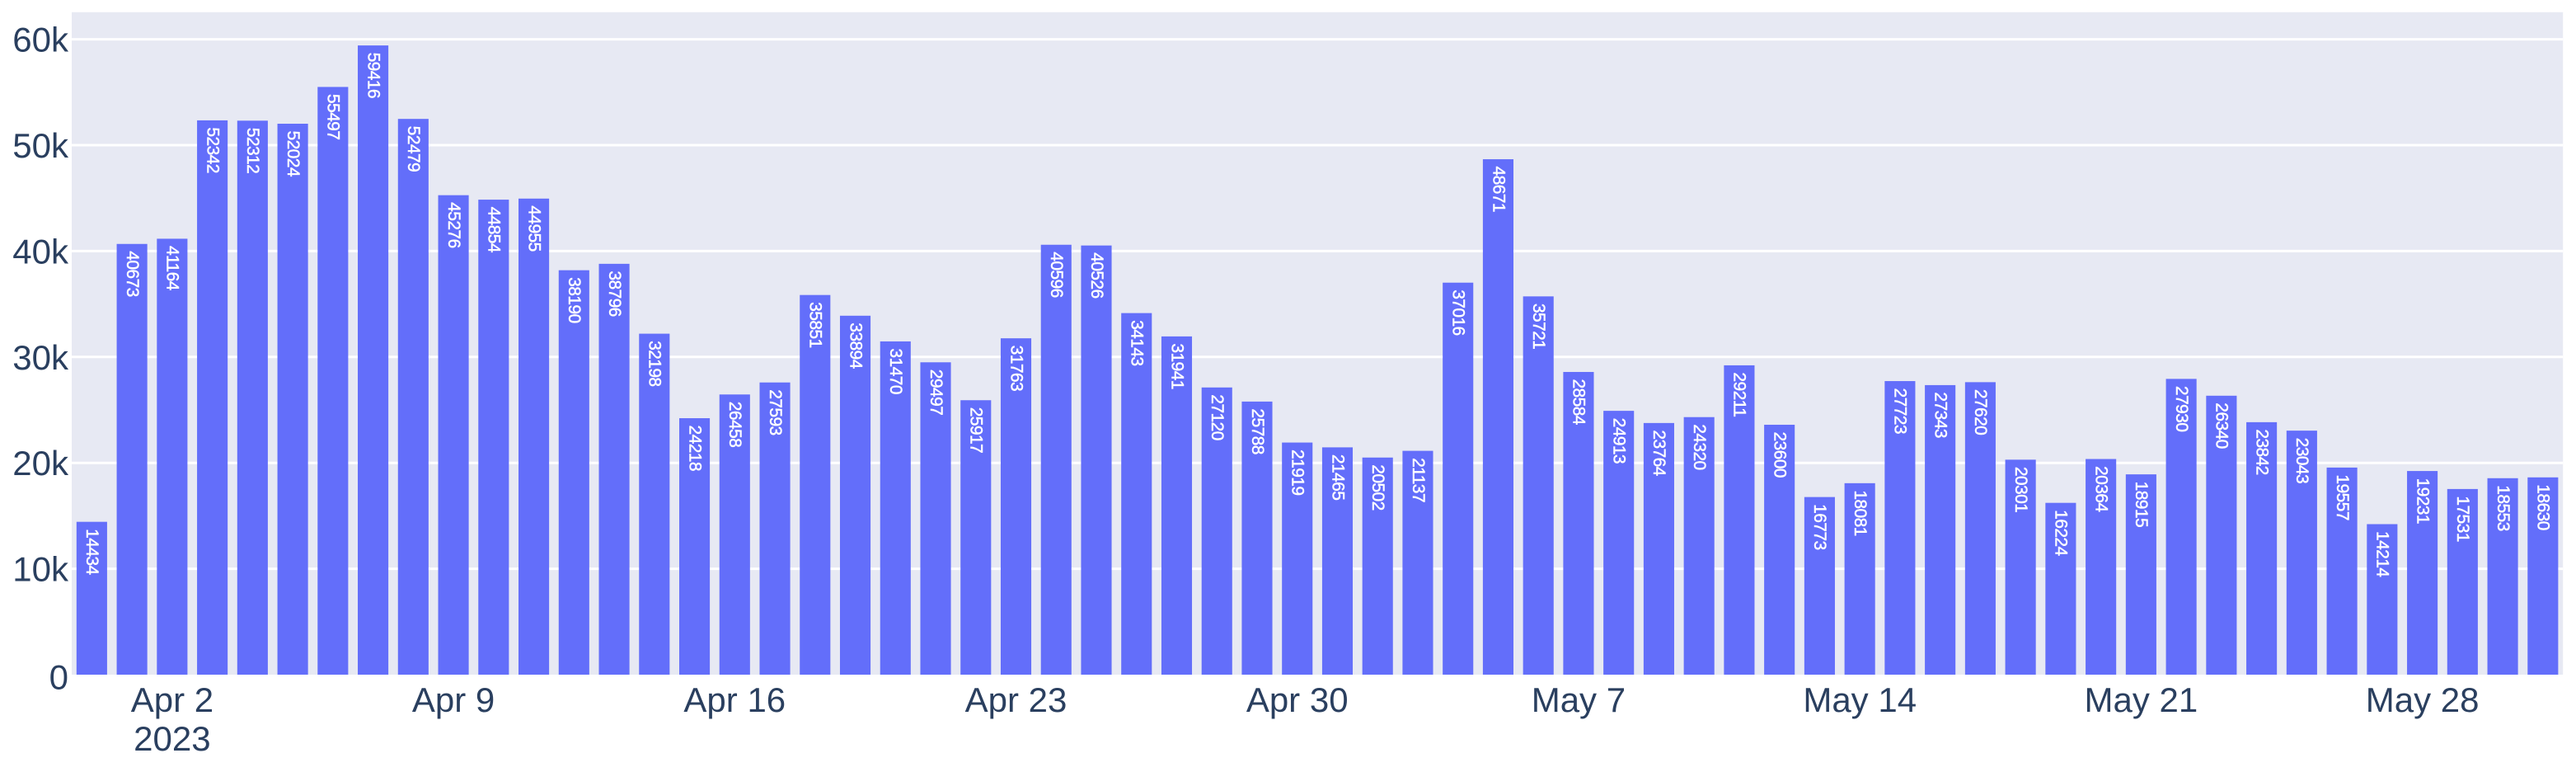 This screenshot has height=772, width=2576. Describe the element at coordinates (694, 448) in the screenshot. I see `svg-text: 24218` at that location.